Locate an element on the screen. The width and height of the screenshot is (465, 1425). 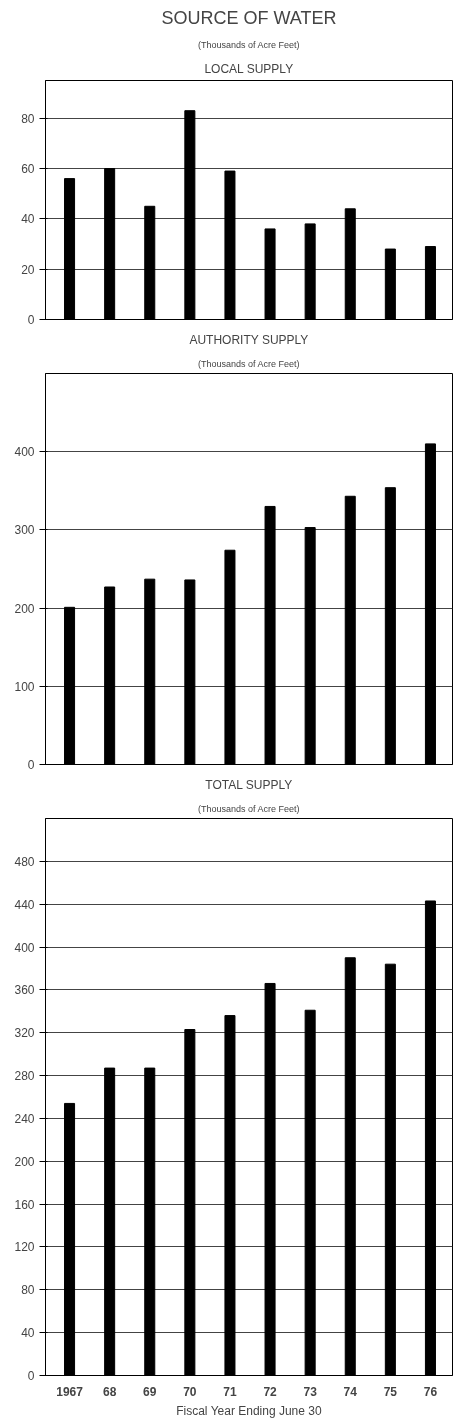
text: (Thousands of Acre Feet) is located at coordinates (248, 44).